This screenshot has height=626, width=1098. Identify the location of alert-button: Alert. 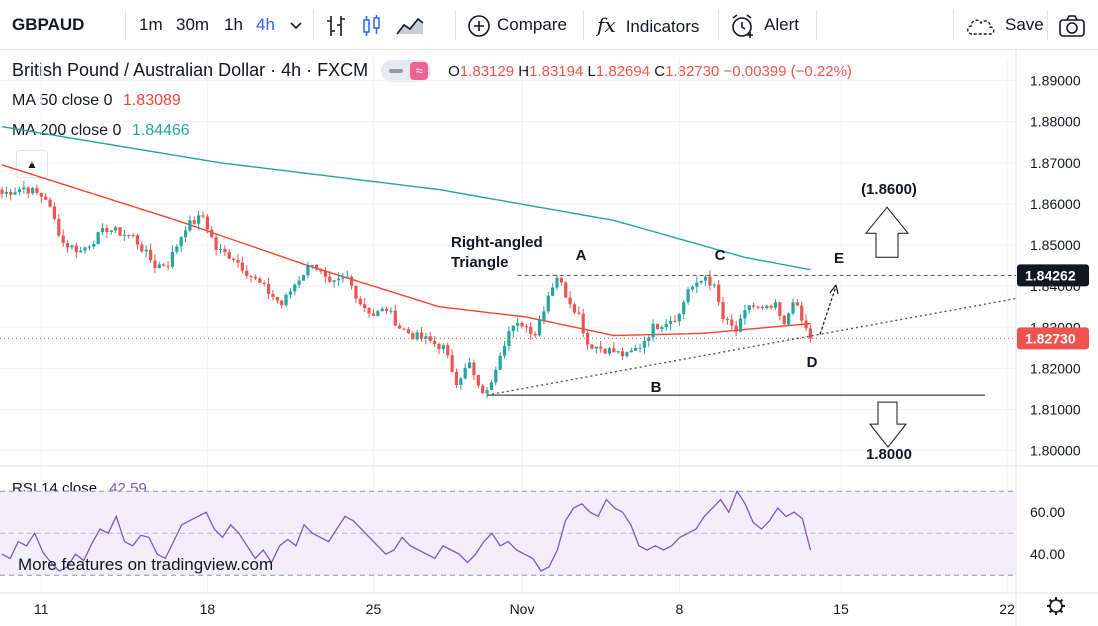
(764, 25).